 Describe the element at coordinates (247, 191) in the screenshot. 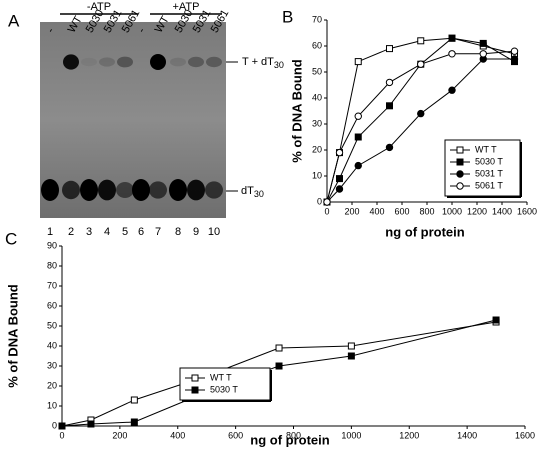

I see `band-label-main: dT` at that location.